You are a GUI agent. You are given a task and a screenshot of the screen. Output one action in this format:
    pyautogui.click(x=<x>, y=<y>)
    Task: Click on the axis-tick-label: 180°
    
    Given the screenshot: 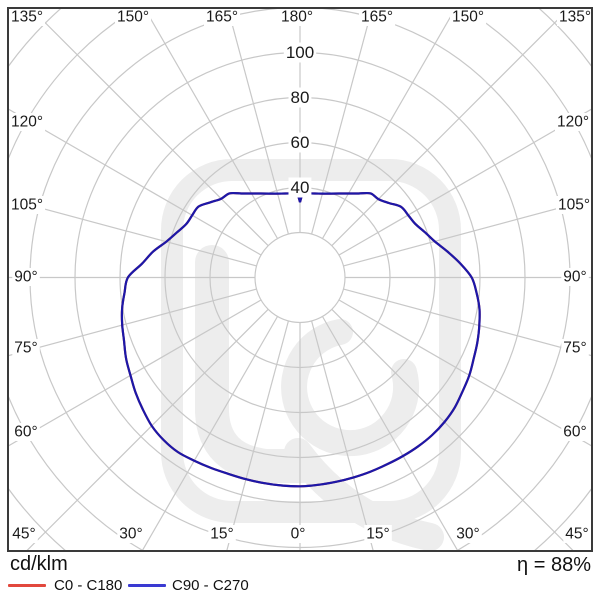 What is the action you would take?
    pyautogui.click(x=297, y=17)
    